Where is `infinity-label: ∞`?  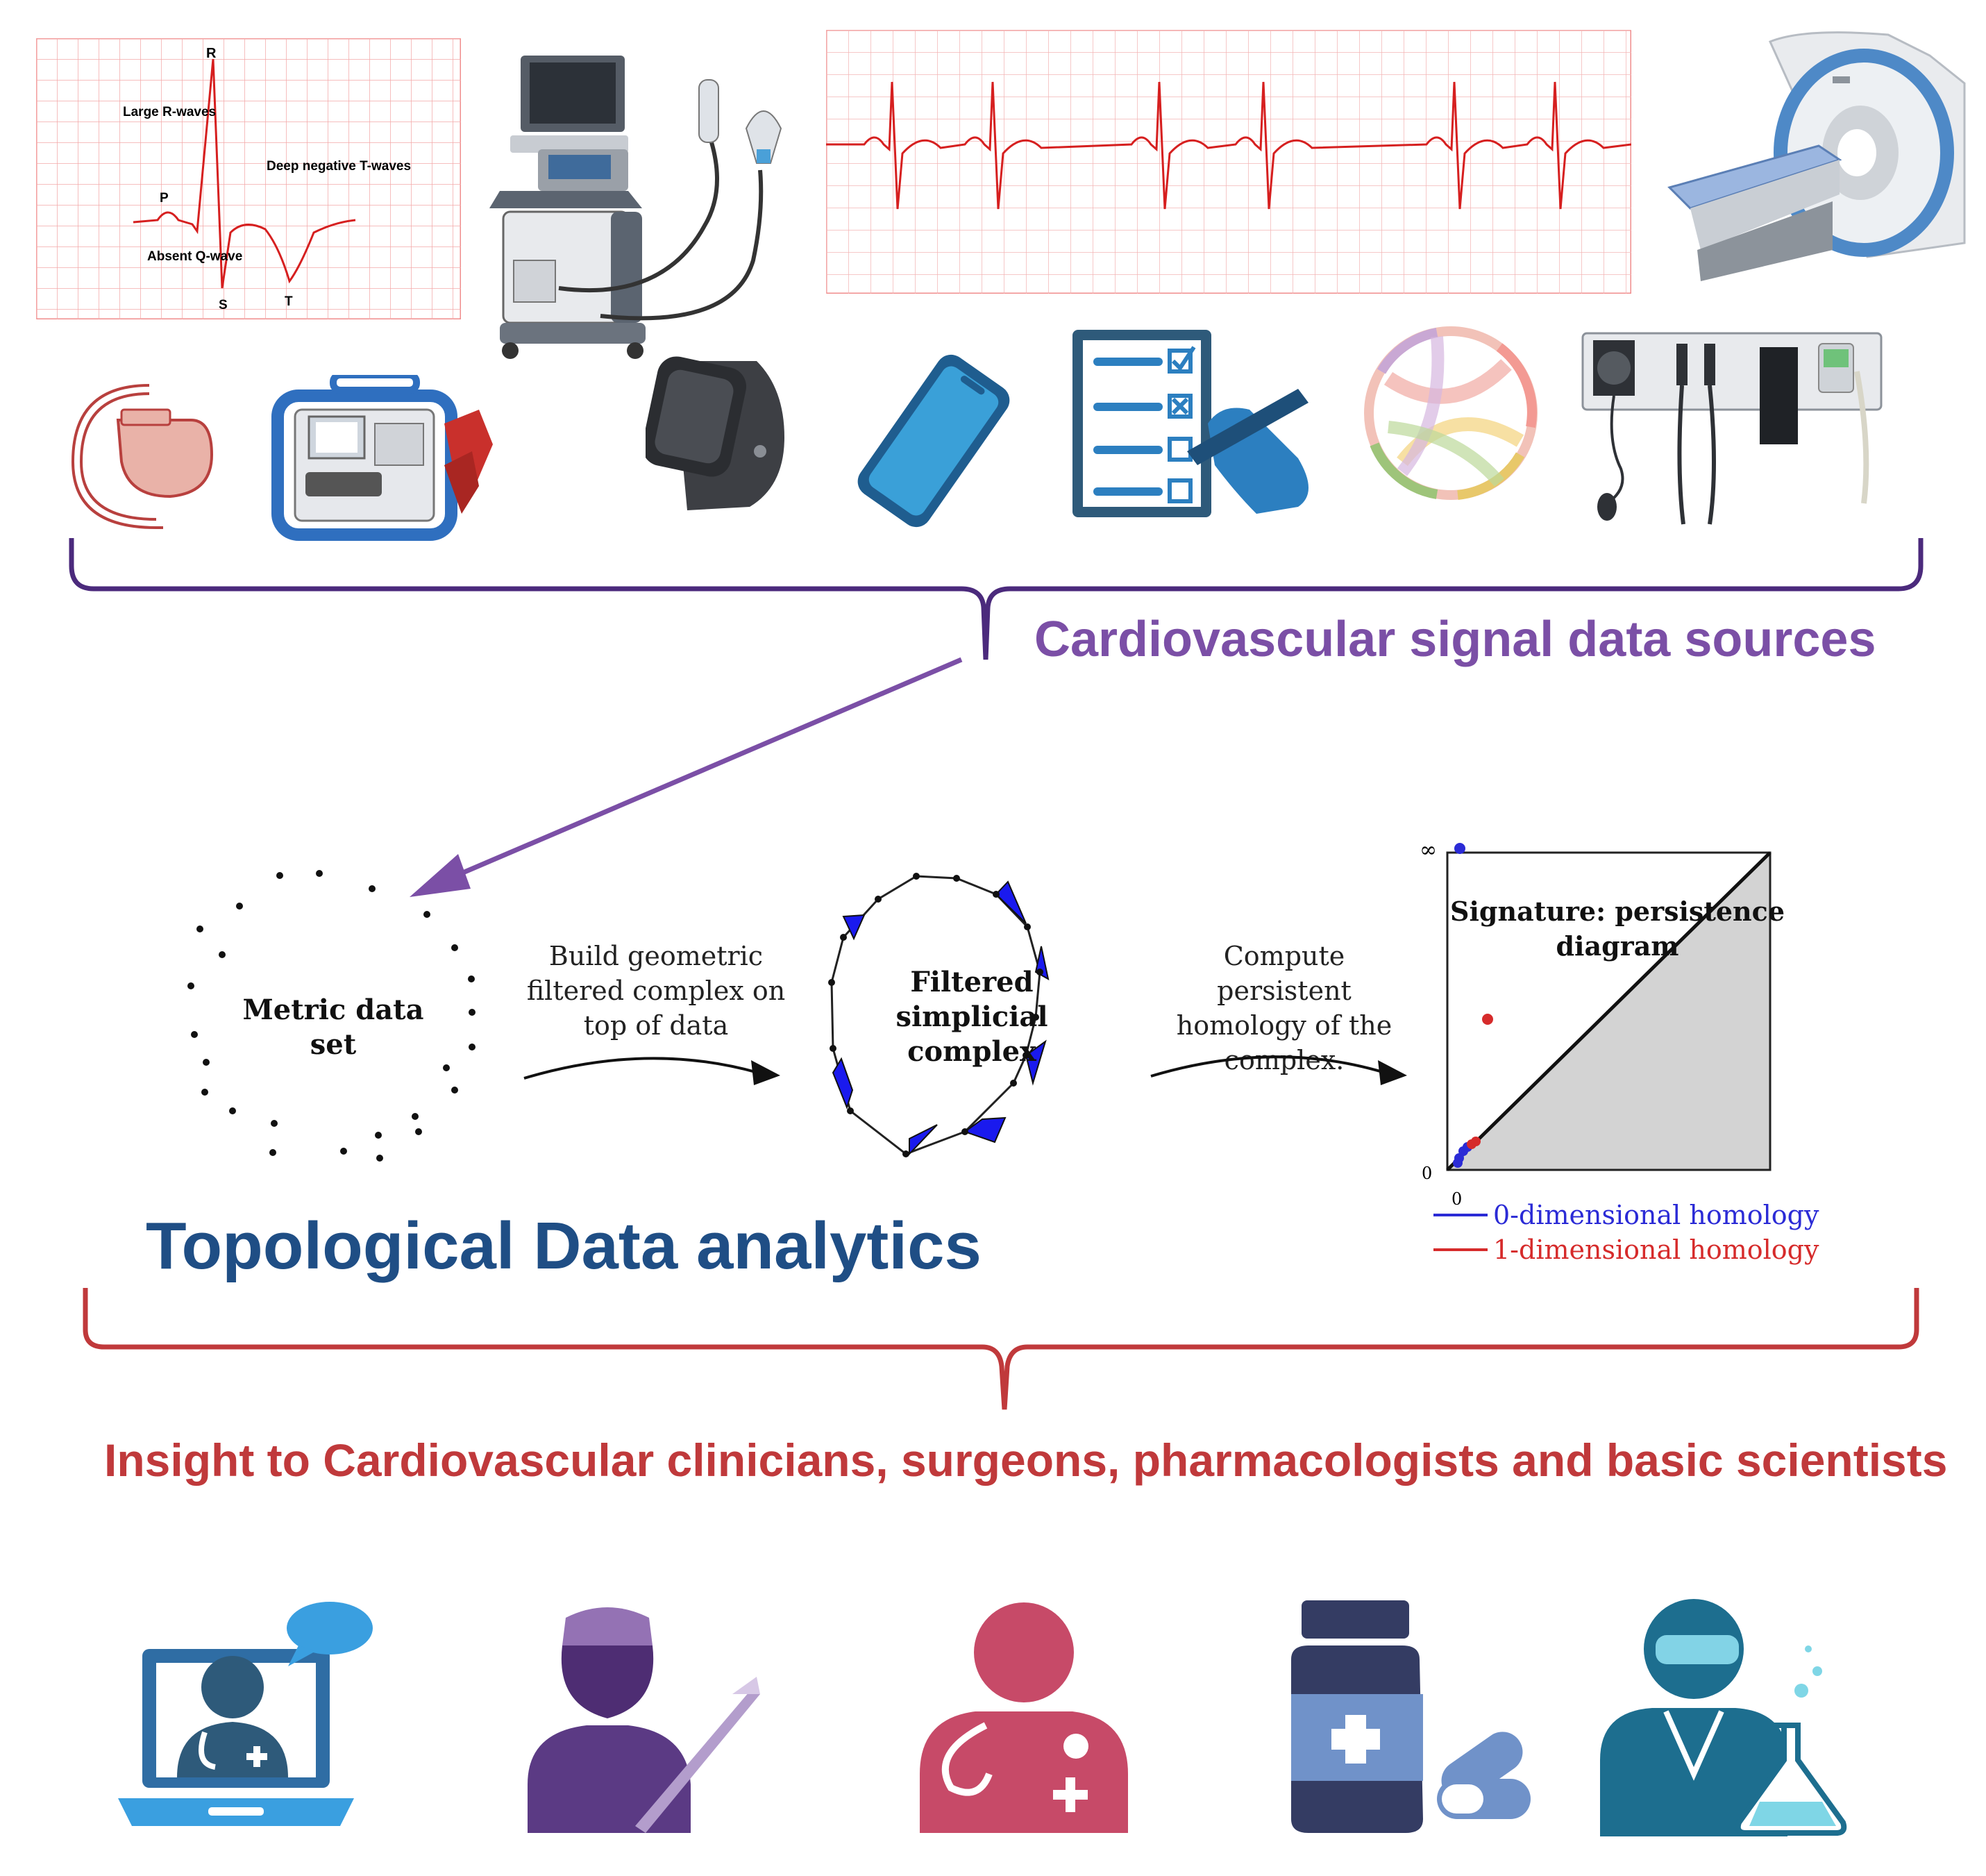
infinity-label: ∞ is located at coordinates (1428, 850).